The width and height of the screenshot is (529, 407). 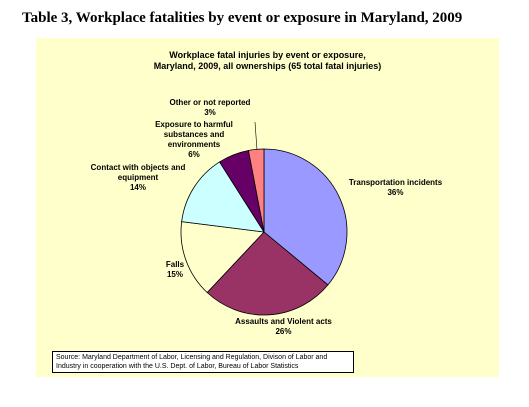 What do you see at coordinates (222, 257) in the screenshot?
I see `pie-slice-falls` at bounding box center [222, 257].